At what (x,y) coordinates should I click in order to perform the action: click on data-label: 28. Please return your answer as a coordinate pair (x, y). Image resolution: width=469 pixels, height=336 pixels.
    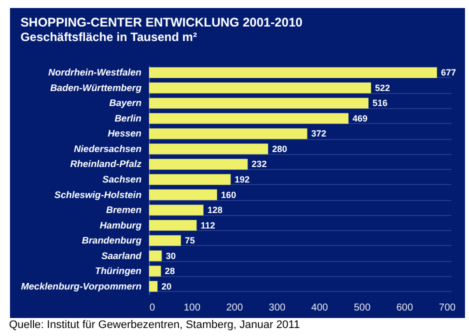
    Looking at the image, I should click on (169, 271).